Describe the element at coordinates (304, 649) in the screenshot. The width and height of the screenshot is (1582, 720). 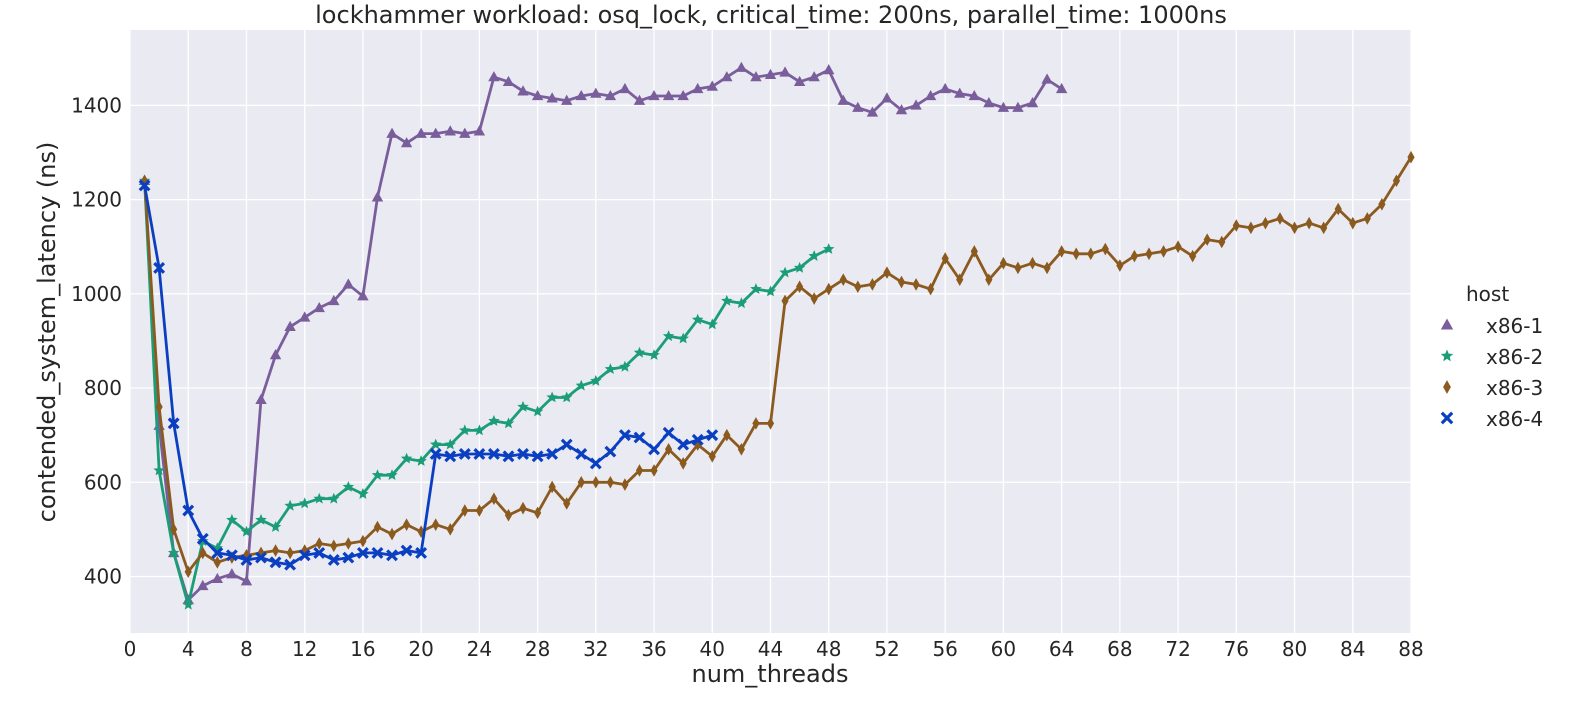
I see `x-tick-label: 12` at that location.